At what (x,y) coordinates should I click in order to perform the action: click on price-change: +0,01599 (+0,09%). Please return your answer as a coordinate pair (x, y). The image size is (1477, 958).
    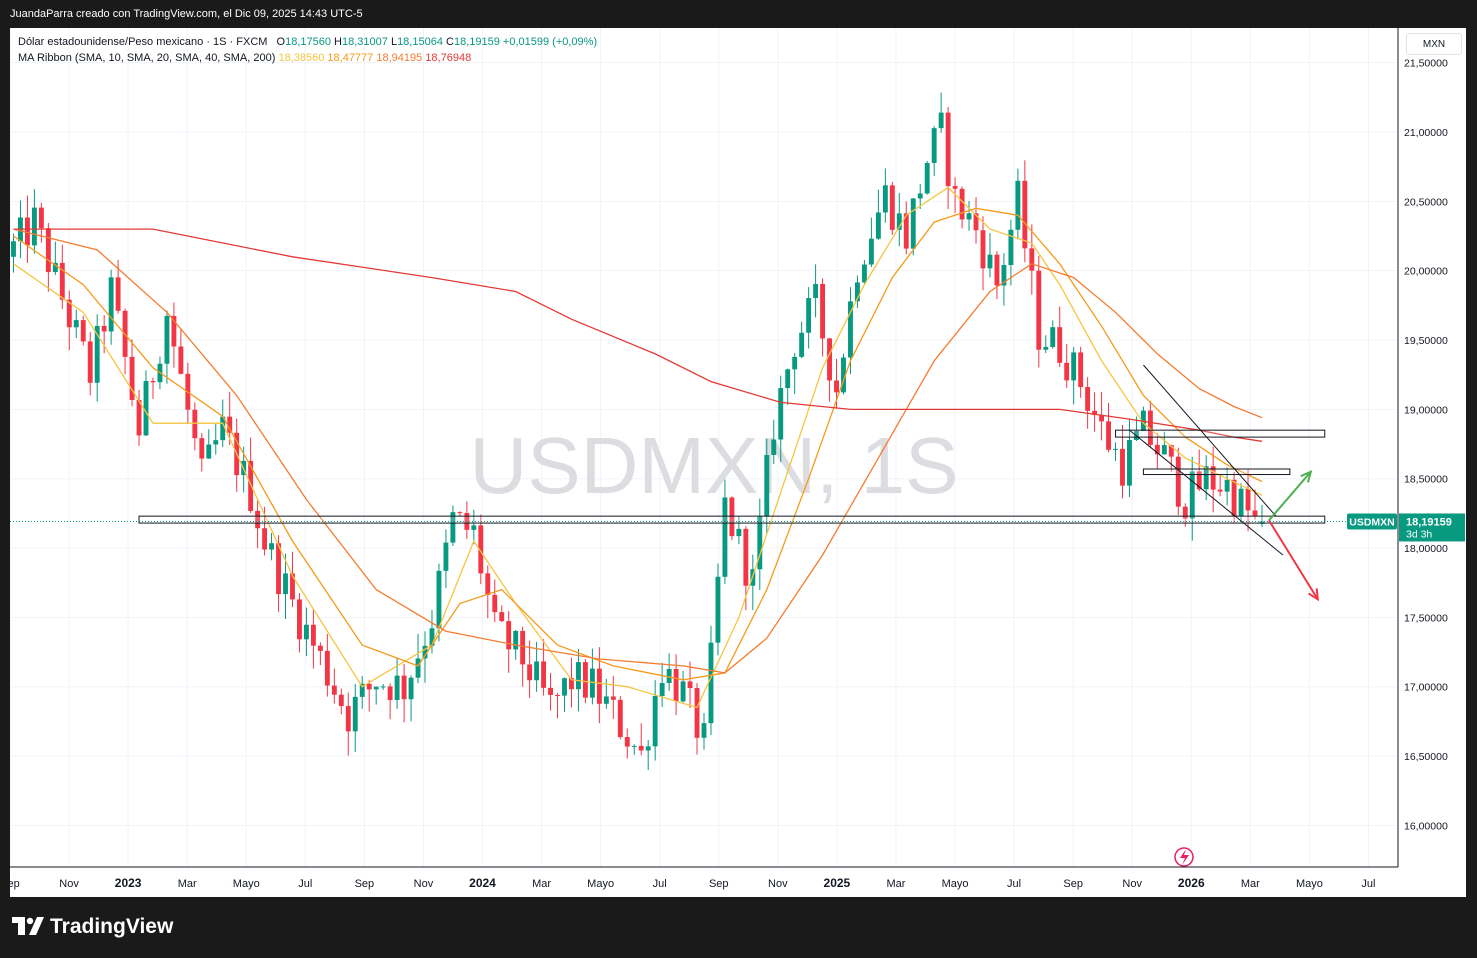
    Looking at the image, I should click on (550, 42).